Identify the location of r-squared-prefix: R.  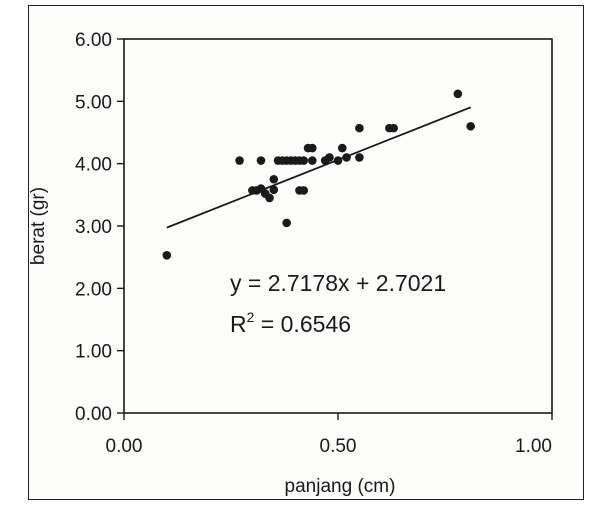
(238, 324).